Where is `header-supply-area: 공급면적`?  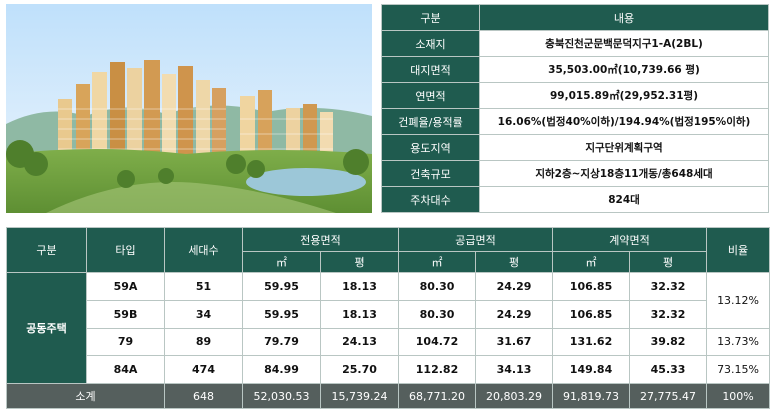
header-supply-area: 공급면적 is located at coordinates (476, 239).